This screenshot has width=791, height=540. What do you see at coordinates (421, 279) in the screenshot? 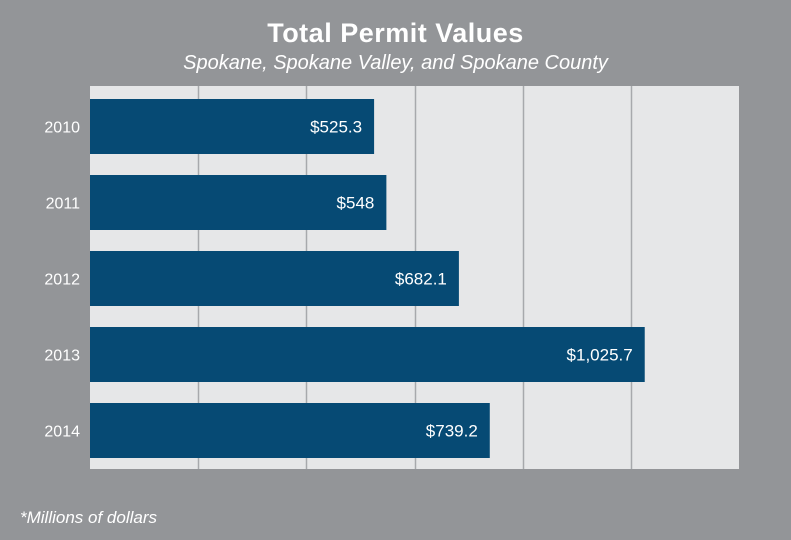
I see `data-label: $682.1` at bounding box center [421, 279].